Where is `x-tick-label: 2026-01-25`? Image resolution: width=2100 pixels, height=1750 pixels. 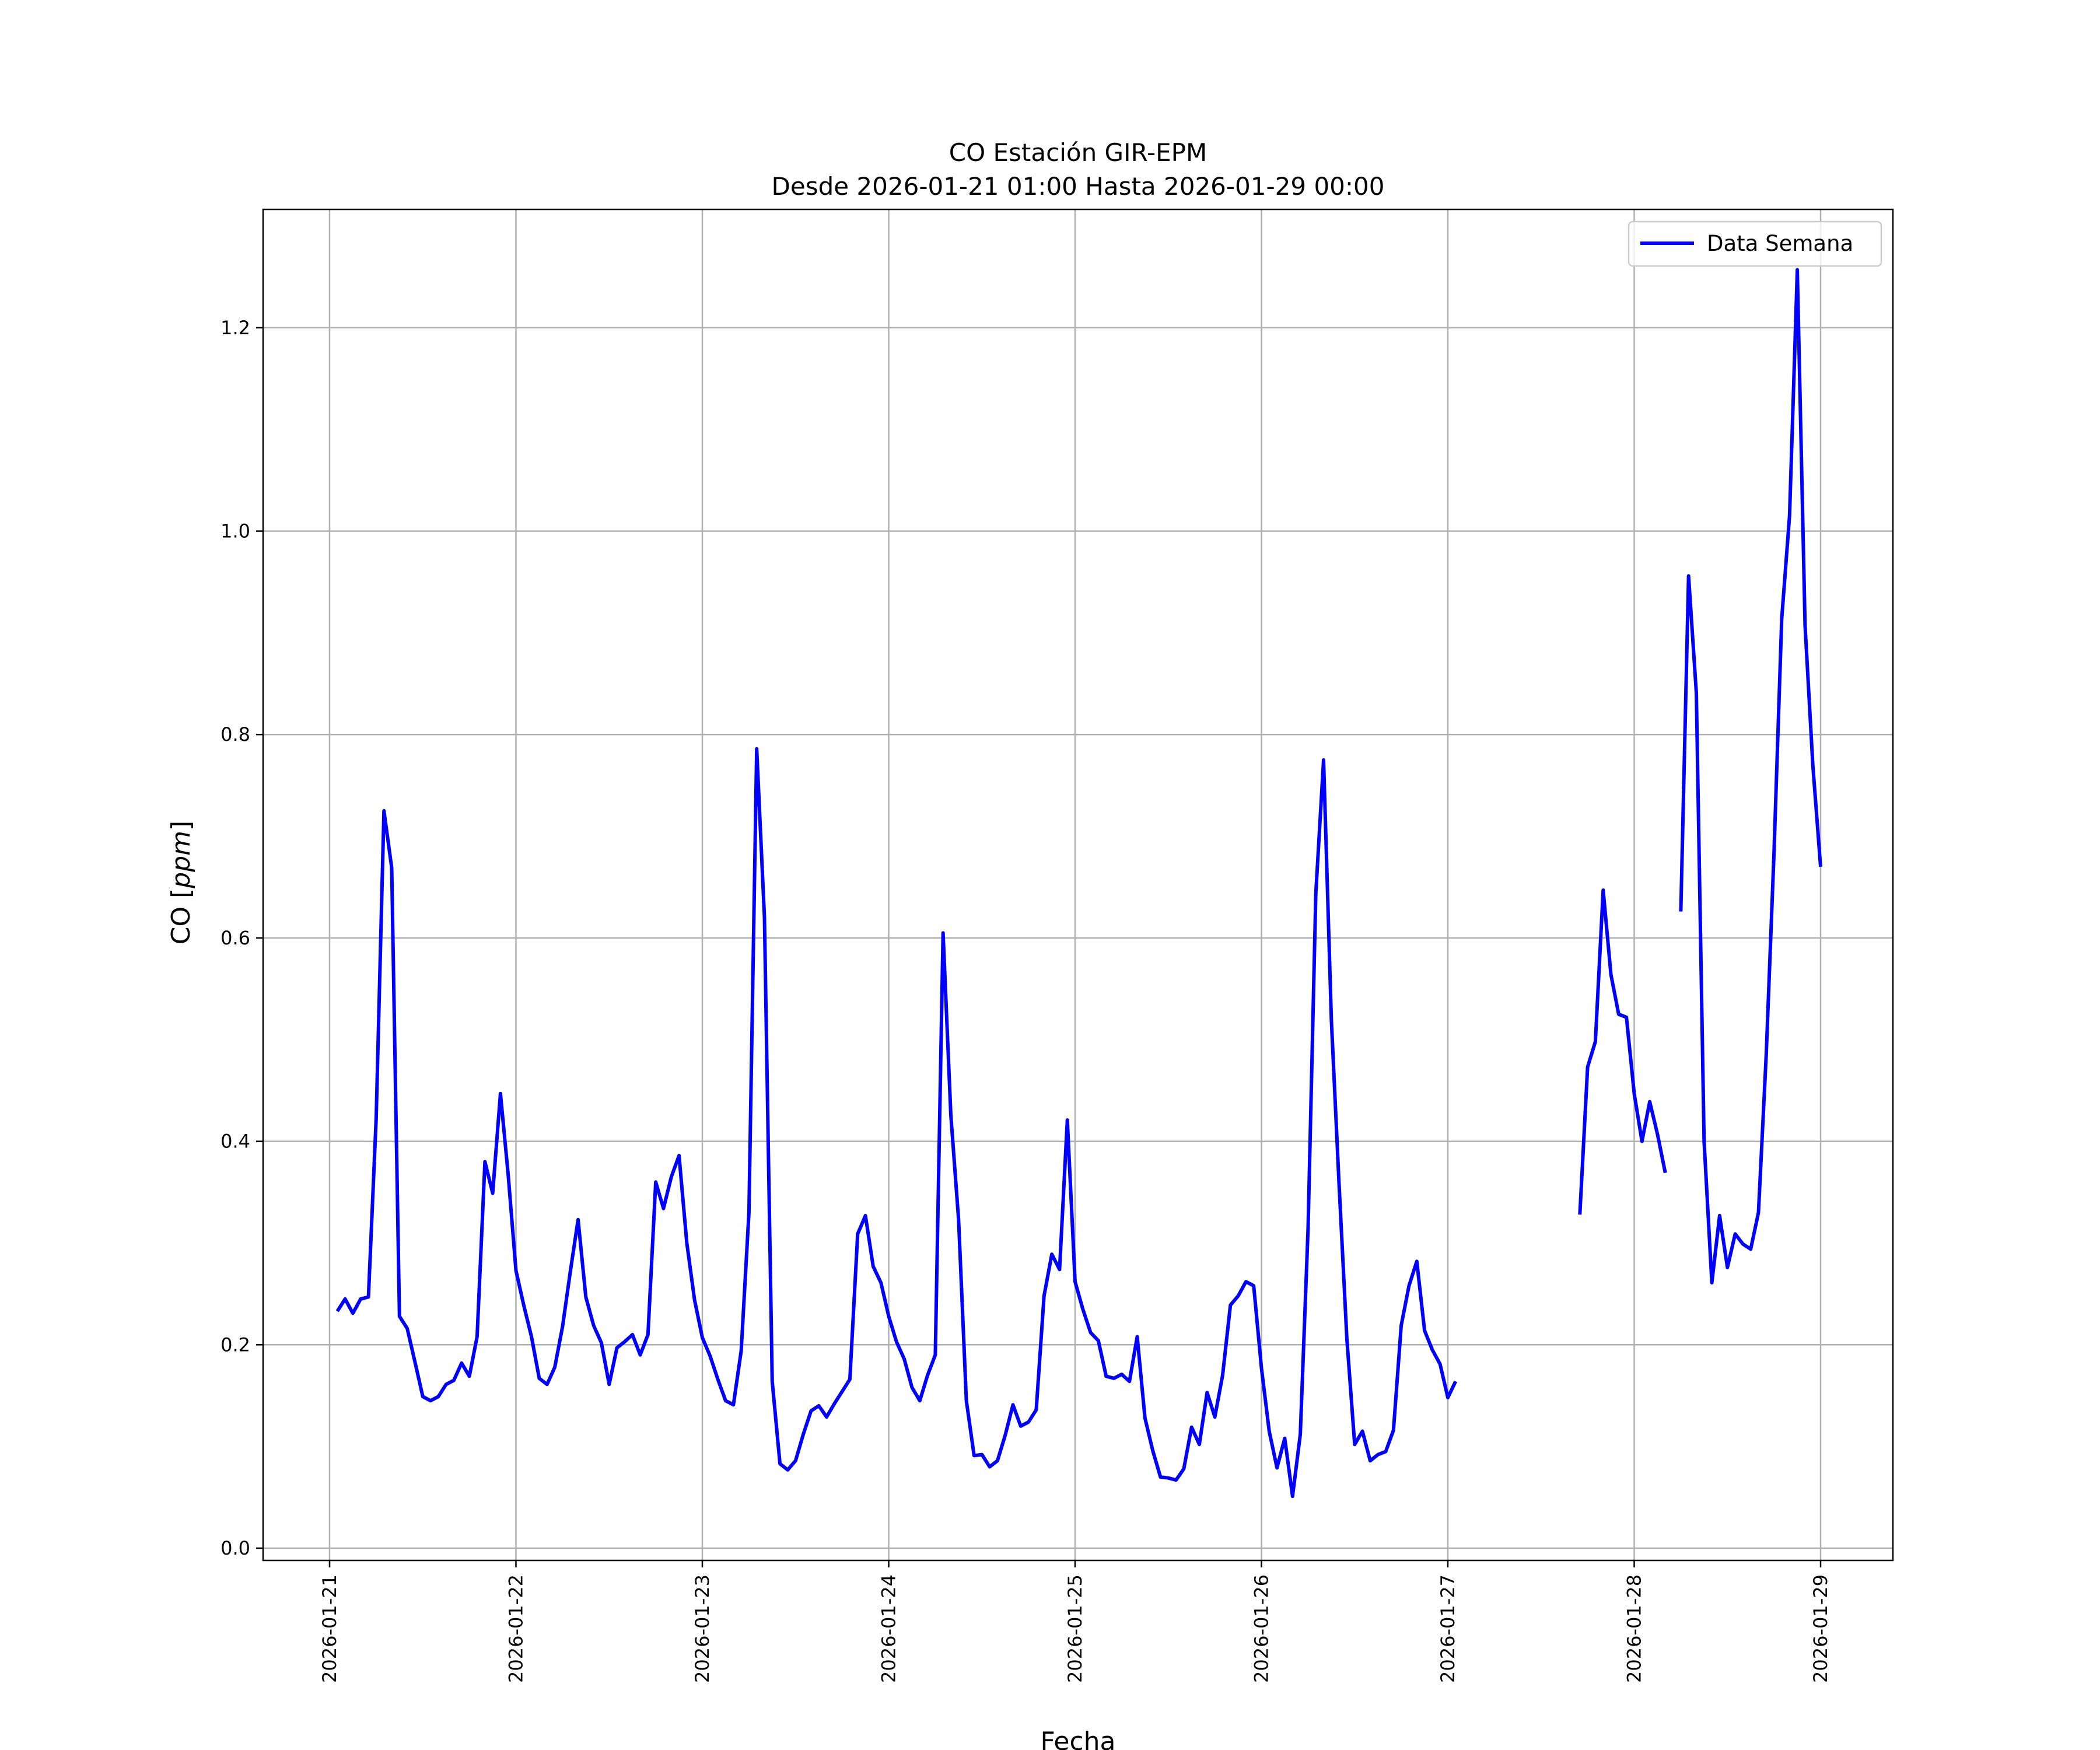
x-tick-label: 2026-01-25 is located at coordinates (1075, 1629).